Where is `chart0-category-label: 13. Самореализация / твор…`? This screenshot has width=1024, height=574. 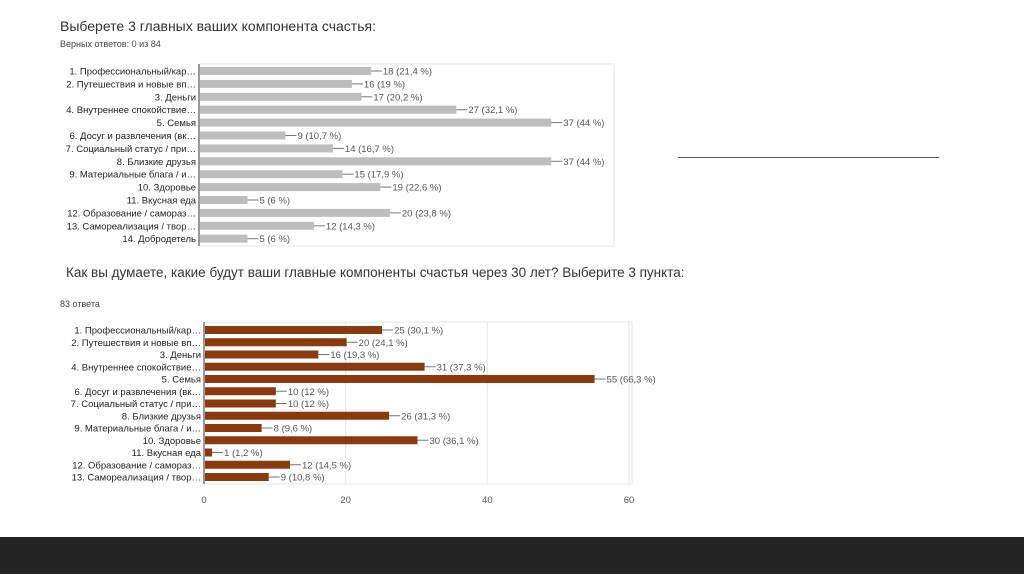
chart0-category-label: 13. Самореализация / твор… is located at coordinates (131, 226).